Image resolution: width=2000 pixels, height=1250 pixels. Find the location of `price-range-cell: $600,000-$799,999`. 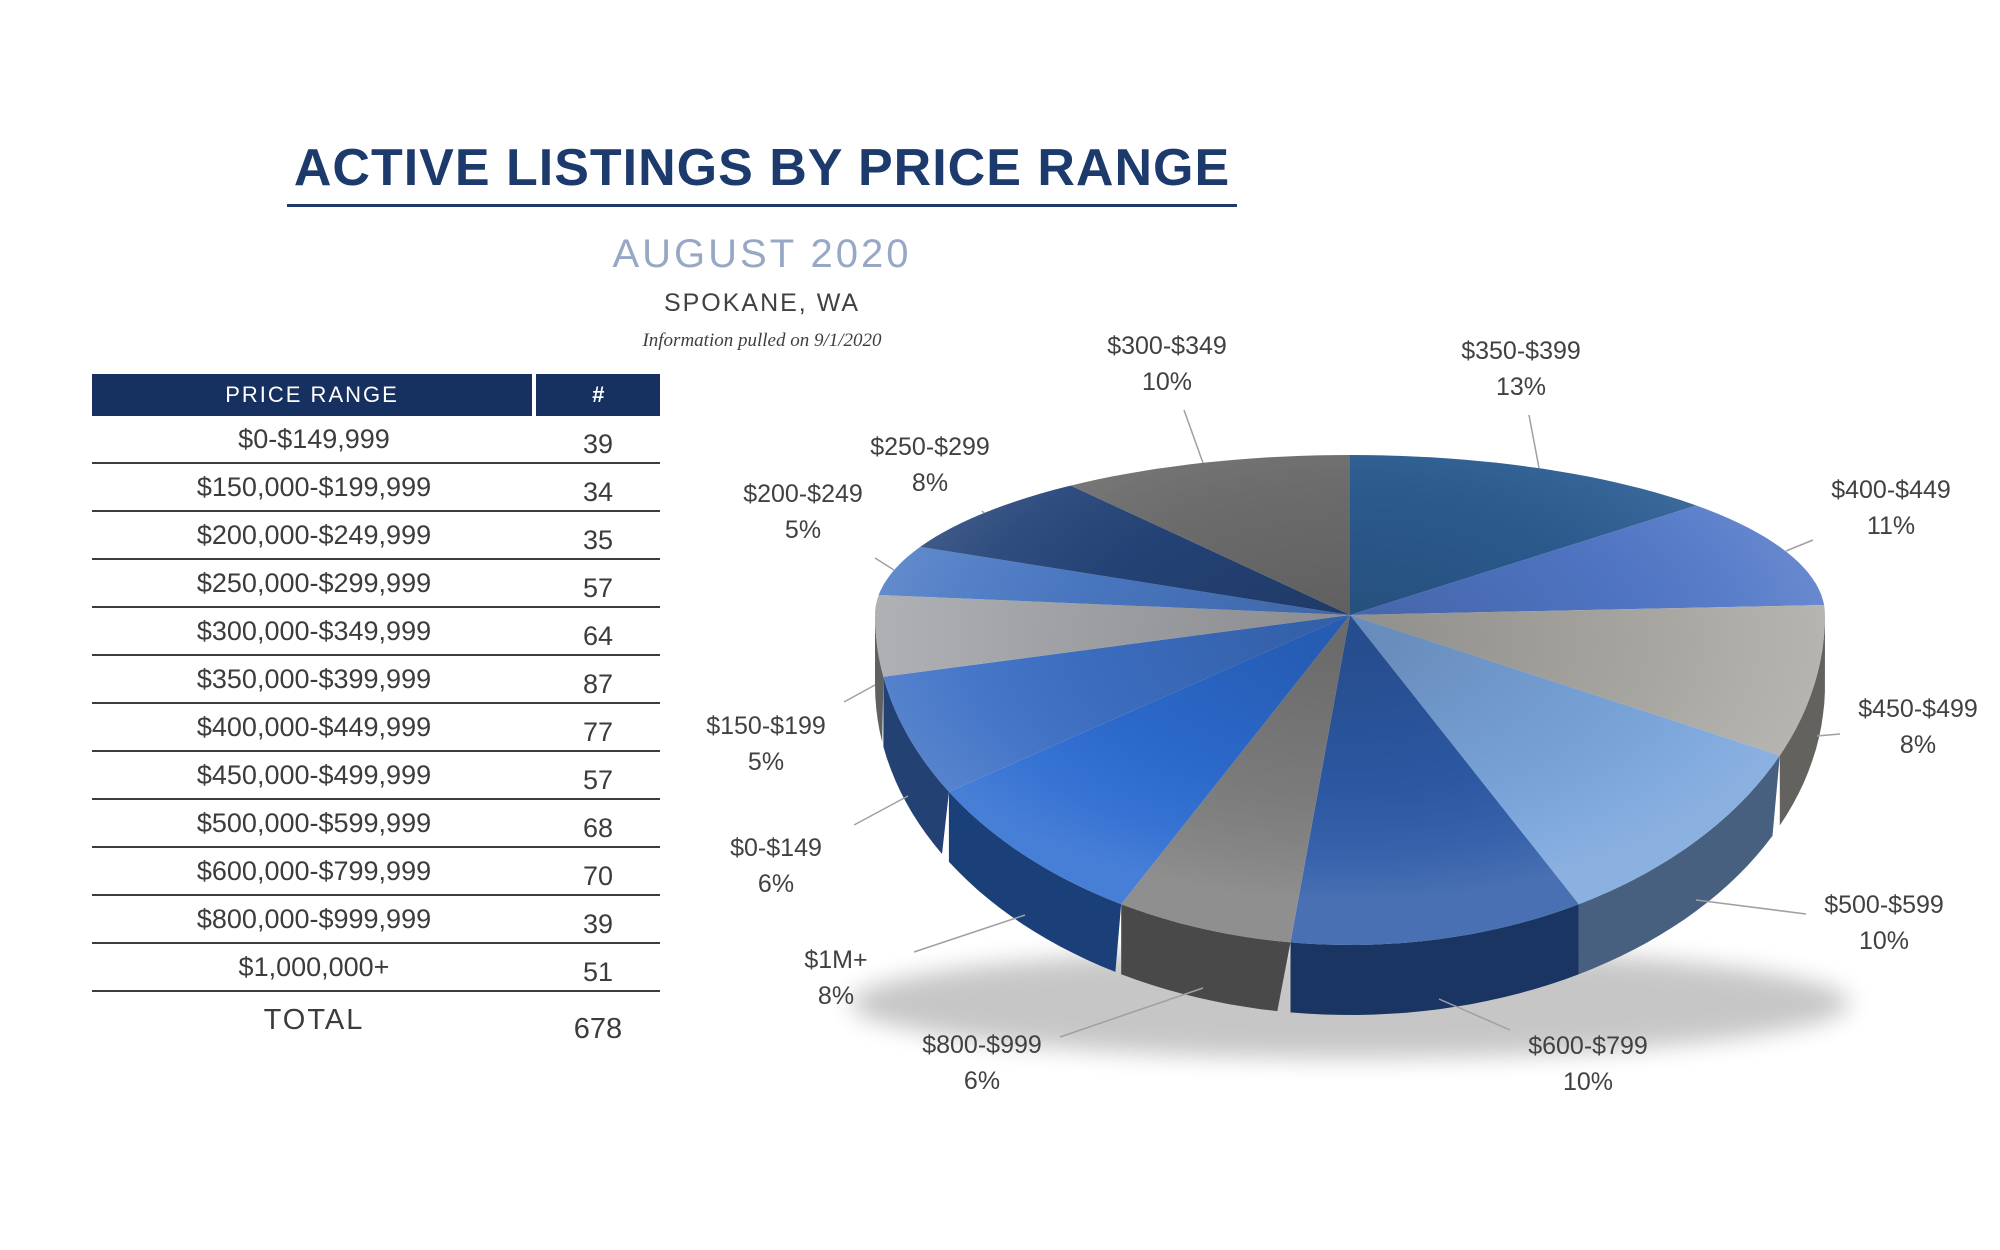

price-range-cell: $600,000-$799,999 is located at coordinates (314, 870).